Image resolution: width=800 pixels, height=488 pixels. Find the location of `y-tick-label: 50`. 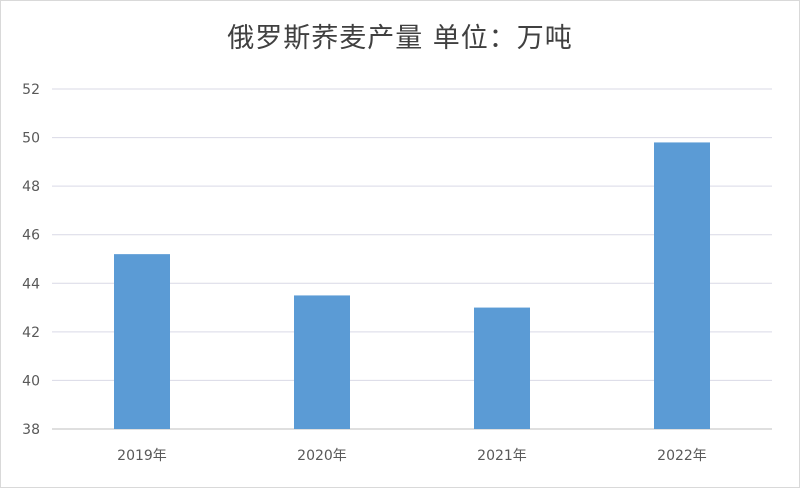

y-tick-label: 50 is located at coordinates (31, 139).